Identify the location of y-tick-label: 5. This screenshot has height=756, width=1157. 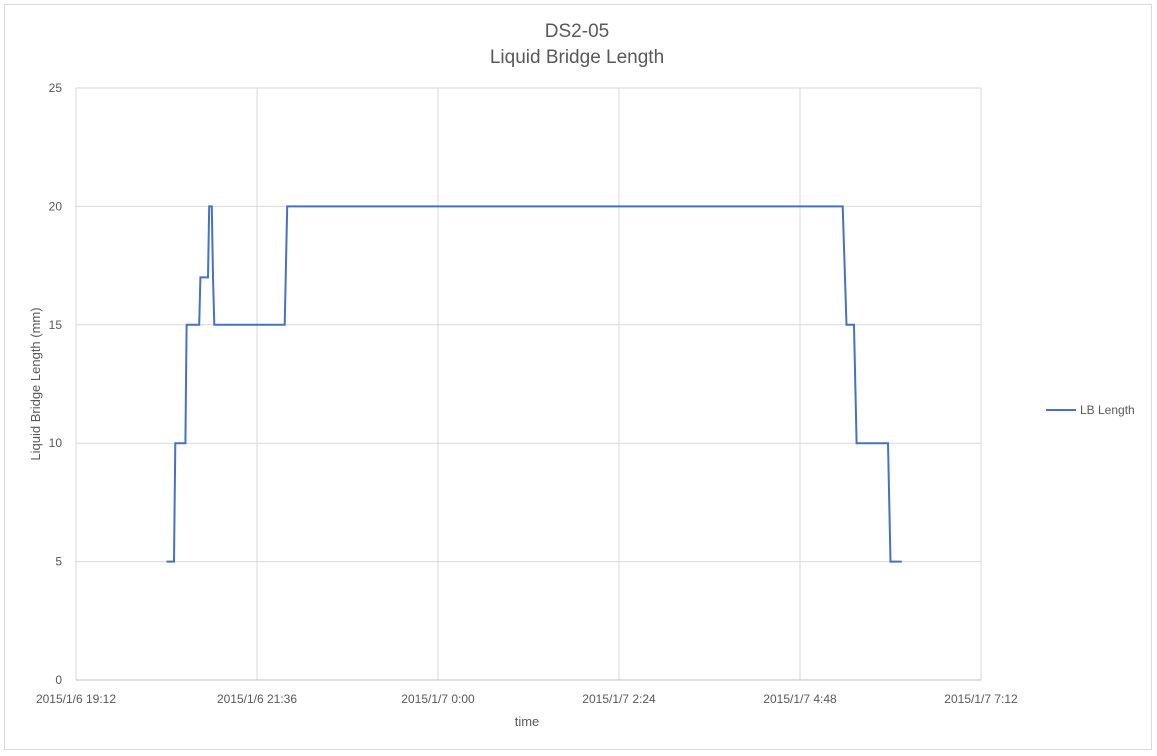
(58, 562).